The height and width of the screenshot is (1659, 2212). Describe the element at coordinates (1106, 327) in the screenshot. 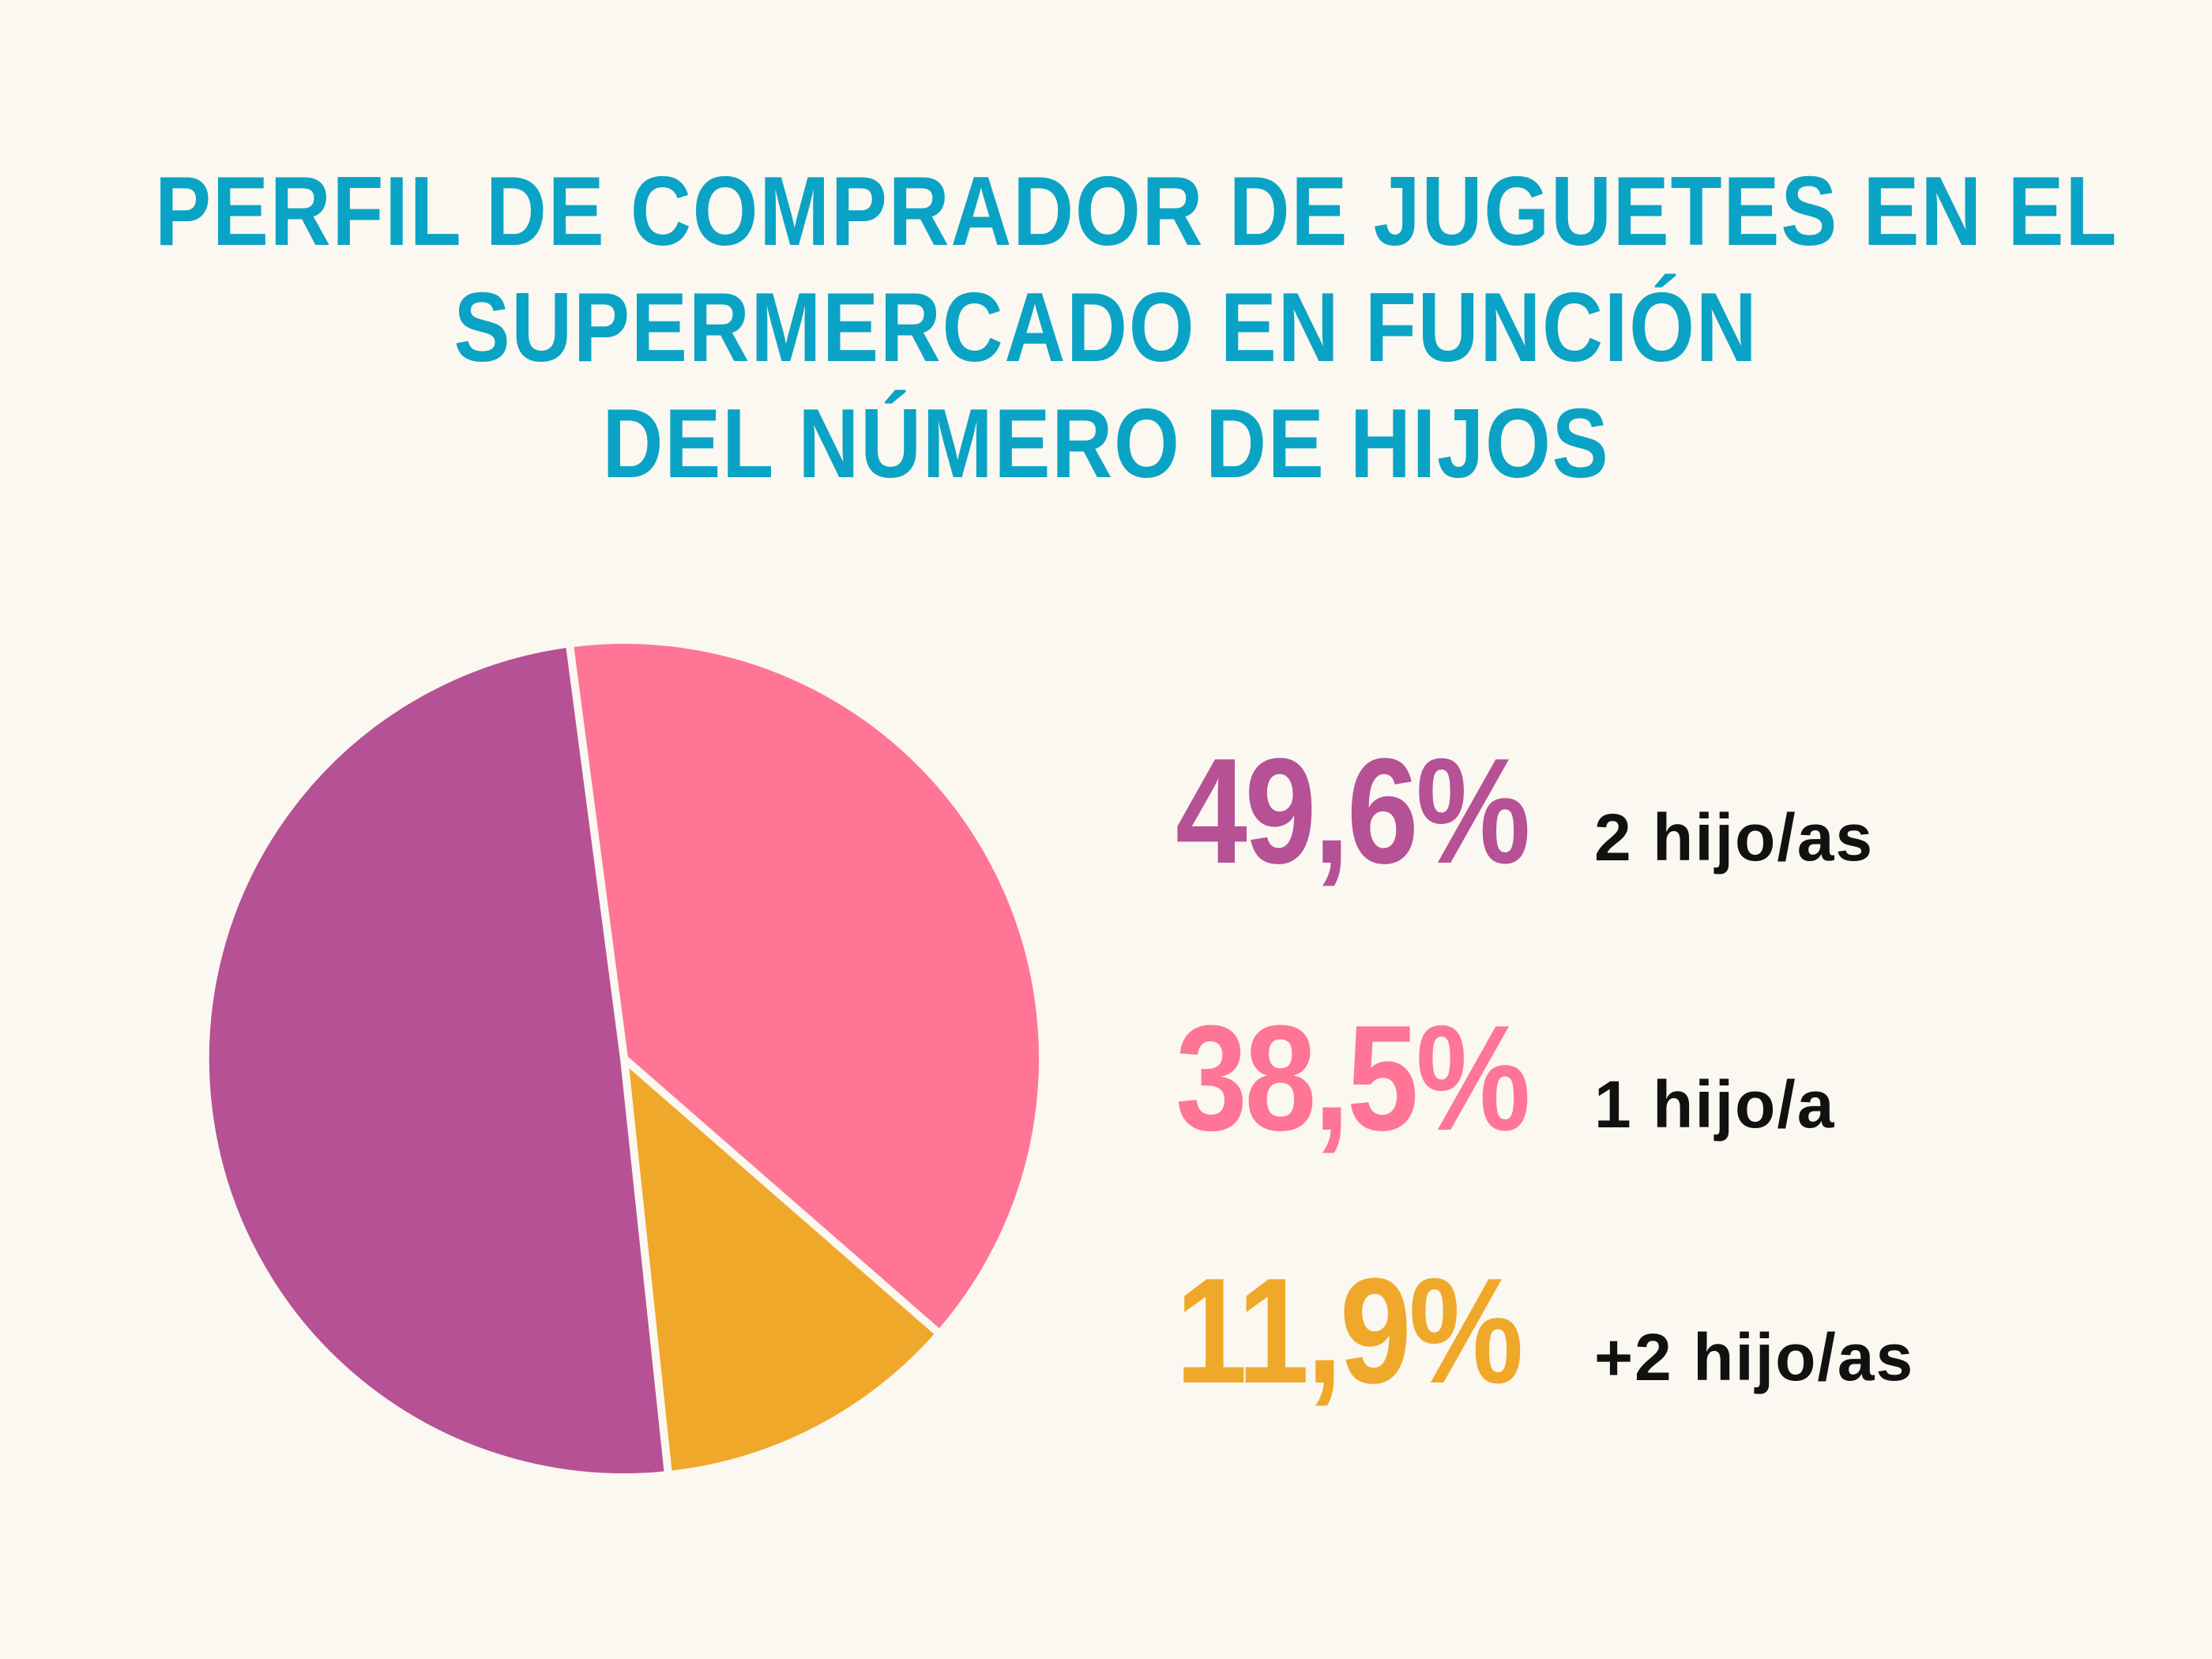

I see `title-line-2: SUPERMERCADO EN FUNCIÓN` at that location.